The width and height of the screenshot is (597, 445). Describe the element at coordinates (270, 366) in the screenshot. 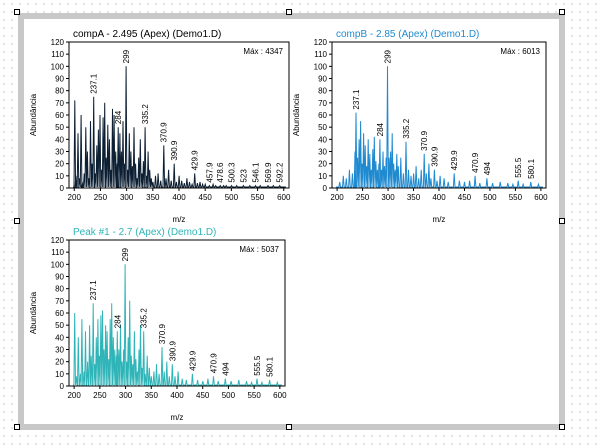

I see `peak-label: 580.1` at that location.